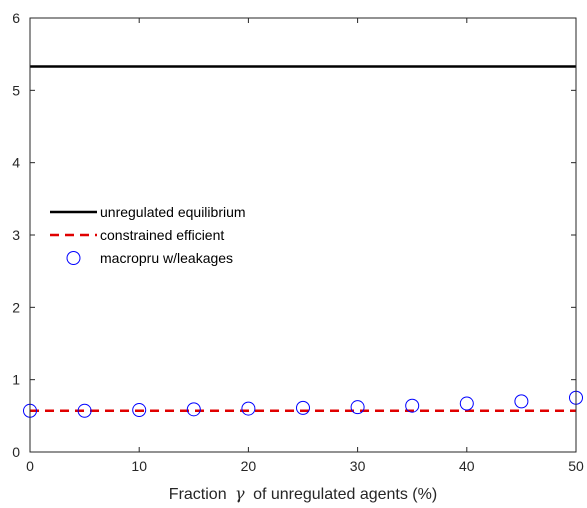 The width and height of the screenshot is (587, 508). Describe the element at coordinates (16, 380) in the screenshot. I see `y-tick-label: 1` at that location.